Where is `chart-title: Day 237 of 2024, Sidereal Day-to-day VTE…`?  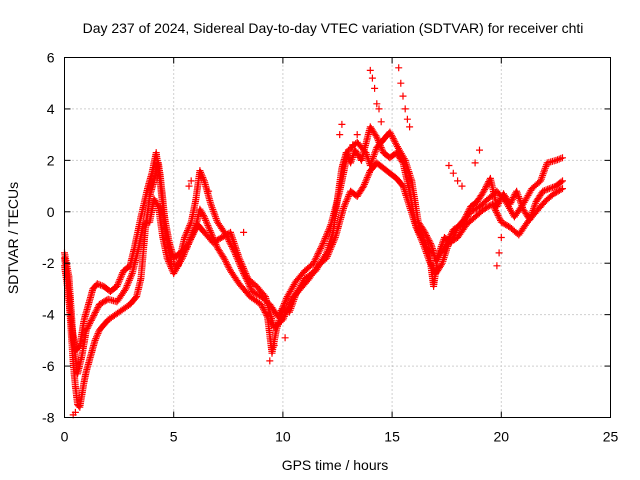
chart-title: Day 237 of 2024, Sidereal Day-to-day VTE… is located at coordinates (333, 28).